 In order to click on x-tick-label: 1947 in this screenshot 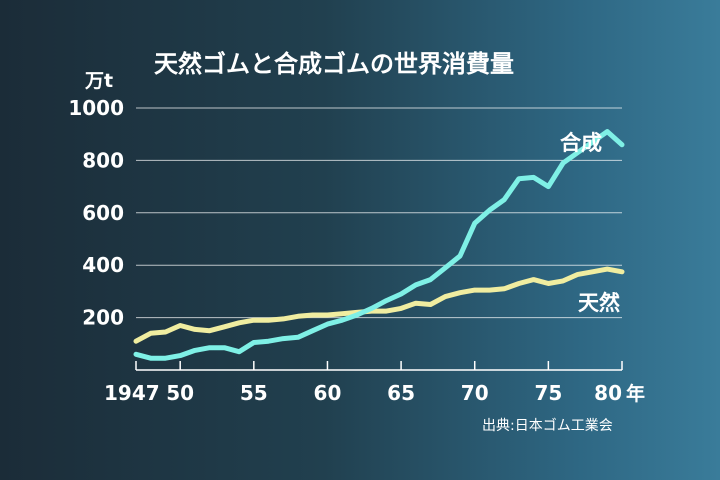, I will do `click(132, 393)`.